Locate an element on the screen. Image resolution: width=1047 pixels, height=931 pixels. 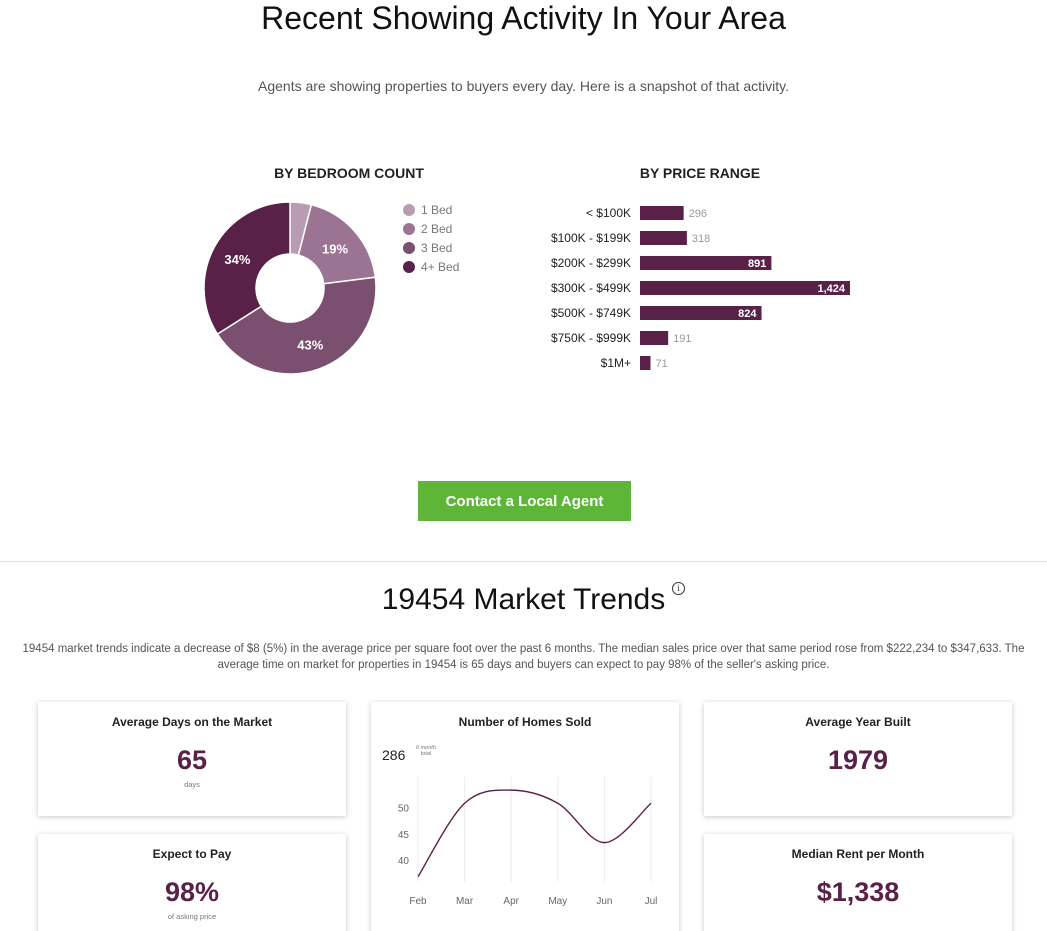
card-value: 65 is located at coordinates (192, 760).